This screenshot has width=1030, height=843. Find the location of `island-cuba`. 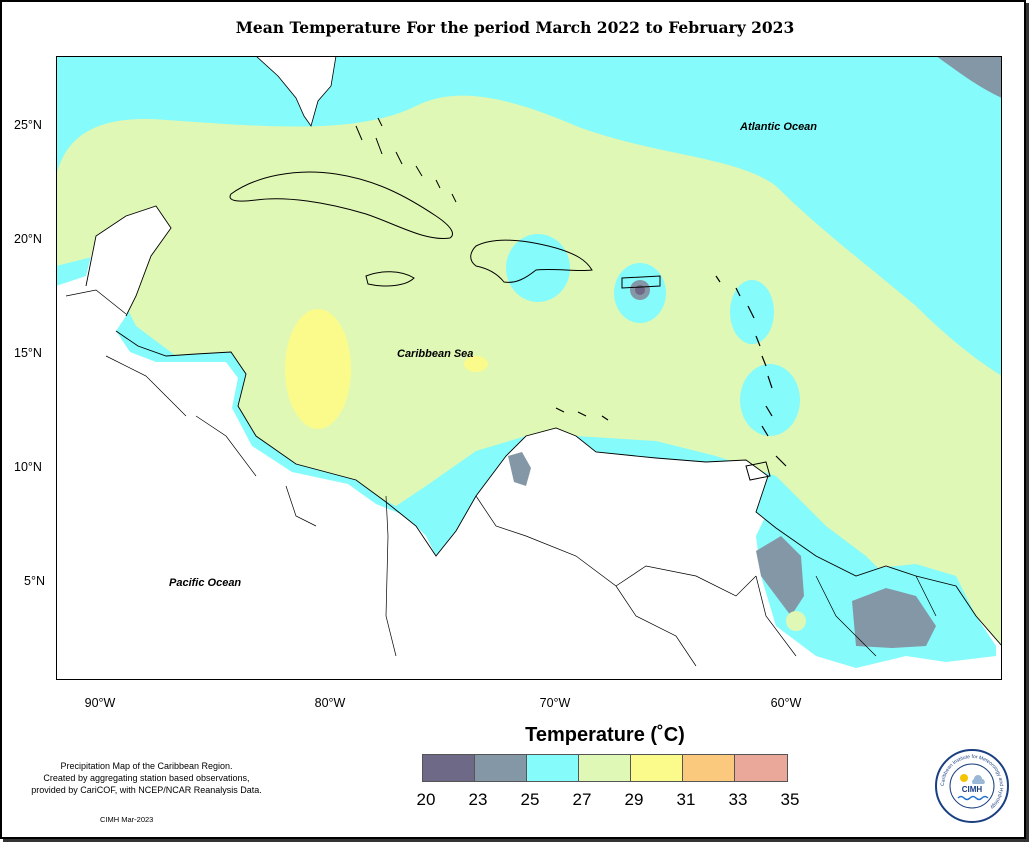

island-cuba is located at coordinates (341, 205).